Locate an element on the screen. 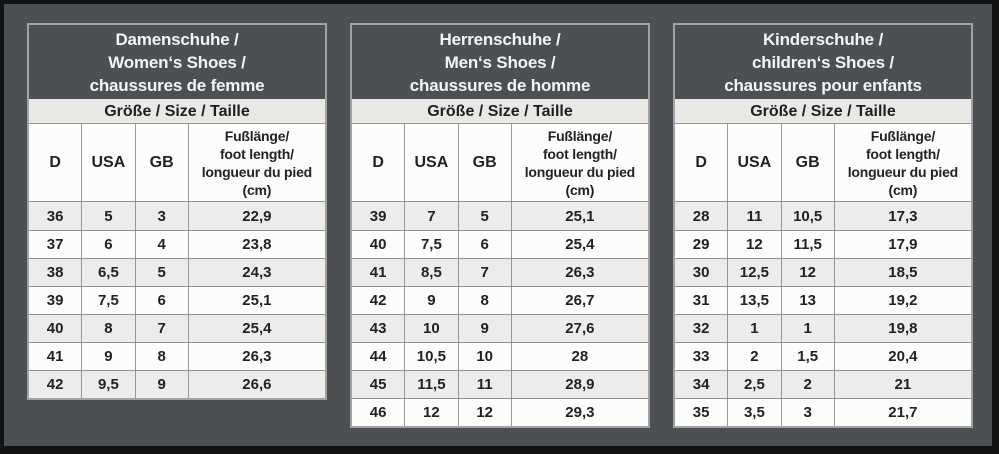  table-cell: 26,3 is located at coordinates (257, 356).